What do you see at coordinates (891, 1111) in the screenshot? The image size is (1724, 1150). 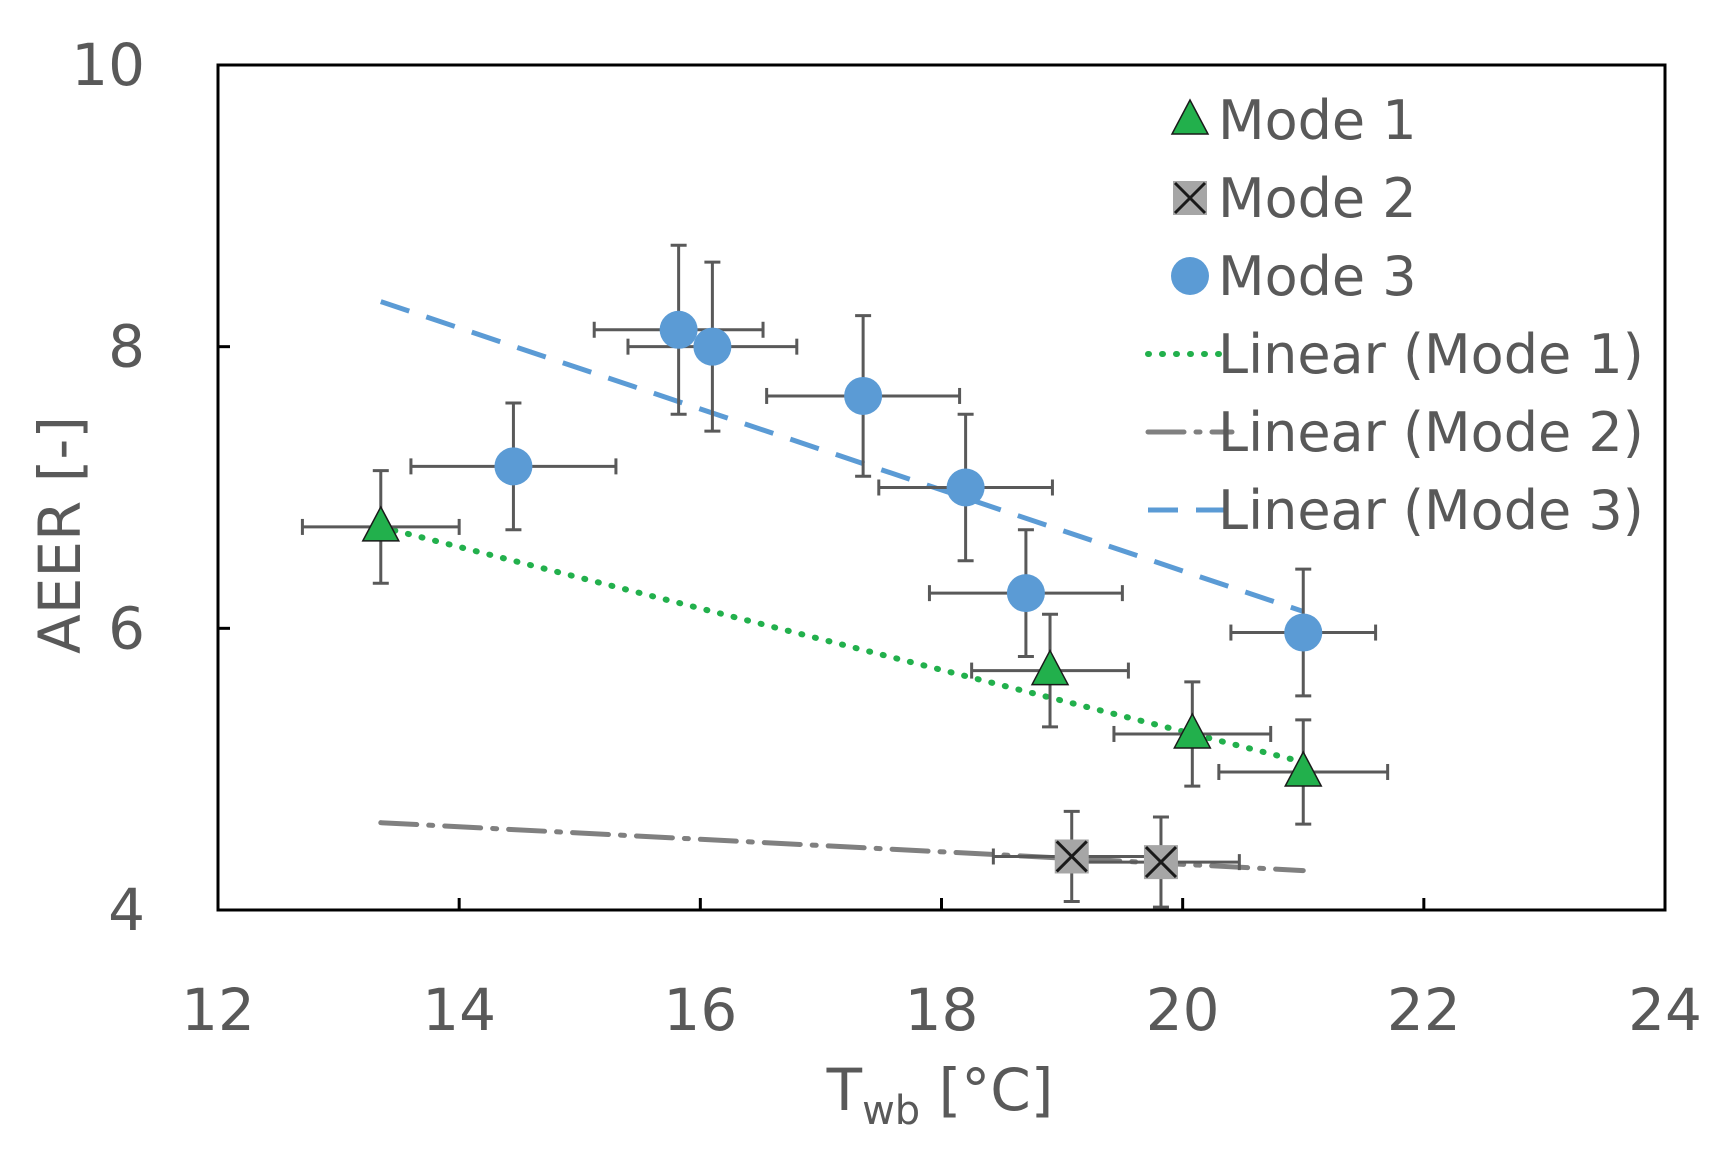 I see `x-axis-label-sub: wb` at bounding box center [891, 1111].